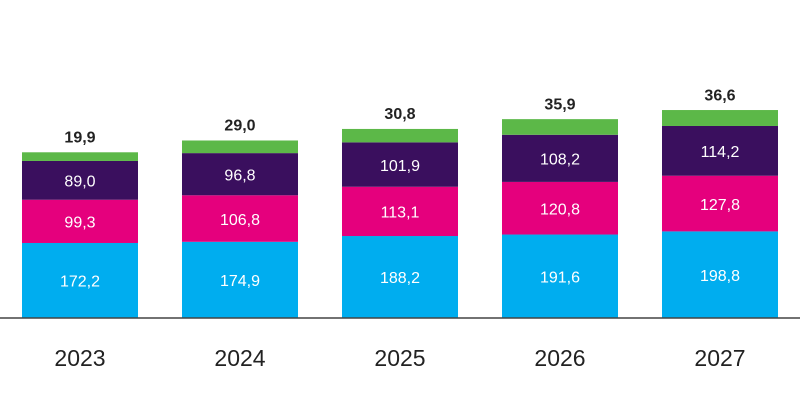  Describe the element at coordinates (79, 358) in the screenshot. I see `x-tick-label: 2023` at that location.